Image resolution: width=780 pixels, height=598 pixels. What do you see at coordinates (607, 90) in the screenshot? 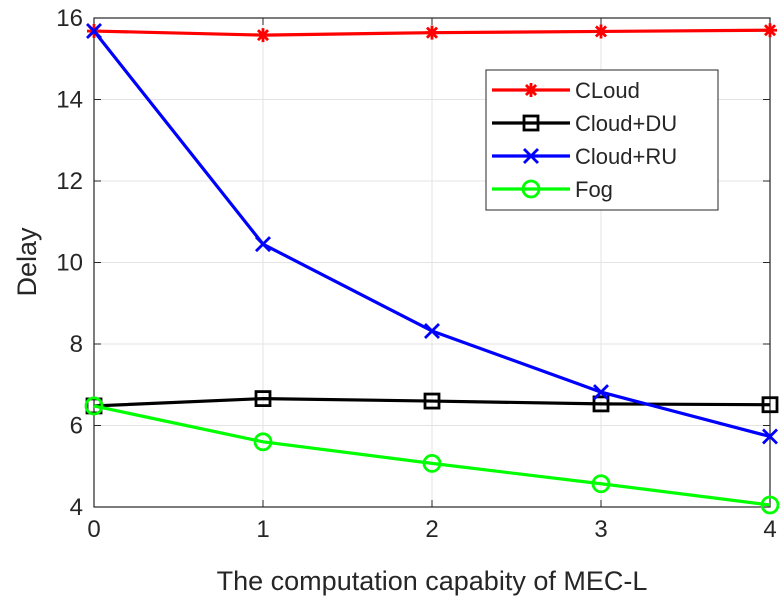
I see `legend-label: CLoud` at bounding box center [607, 90].